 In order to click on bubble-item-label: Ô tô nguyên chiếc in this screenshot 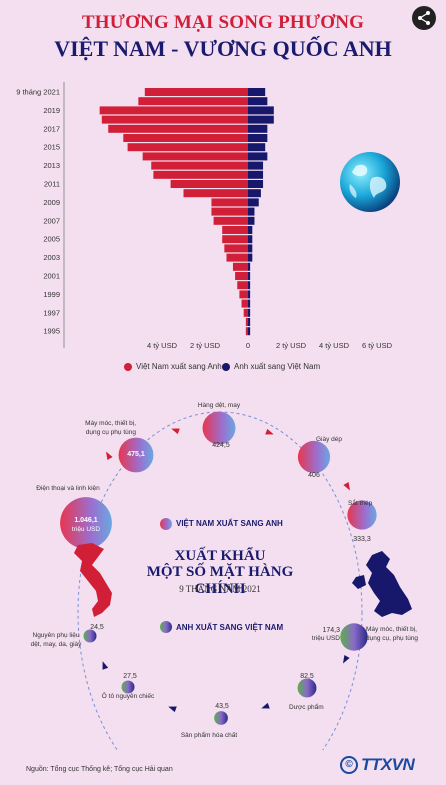, I will do `click(128, 695)`.